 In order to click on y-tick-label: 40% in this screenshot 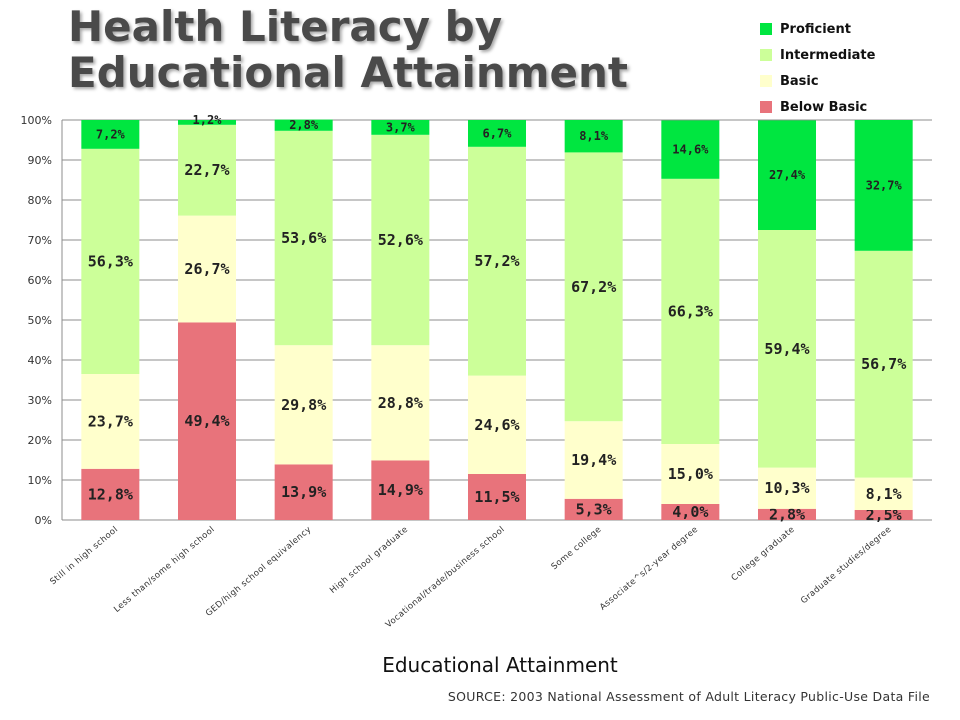, I will do `click(40, 360)`.